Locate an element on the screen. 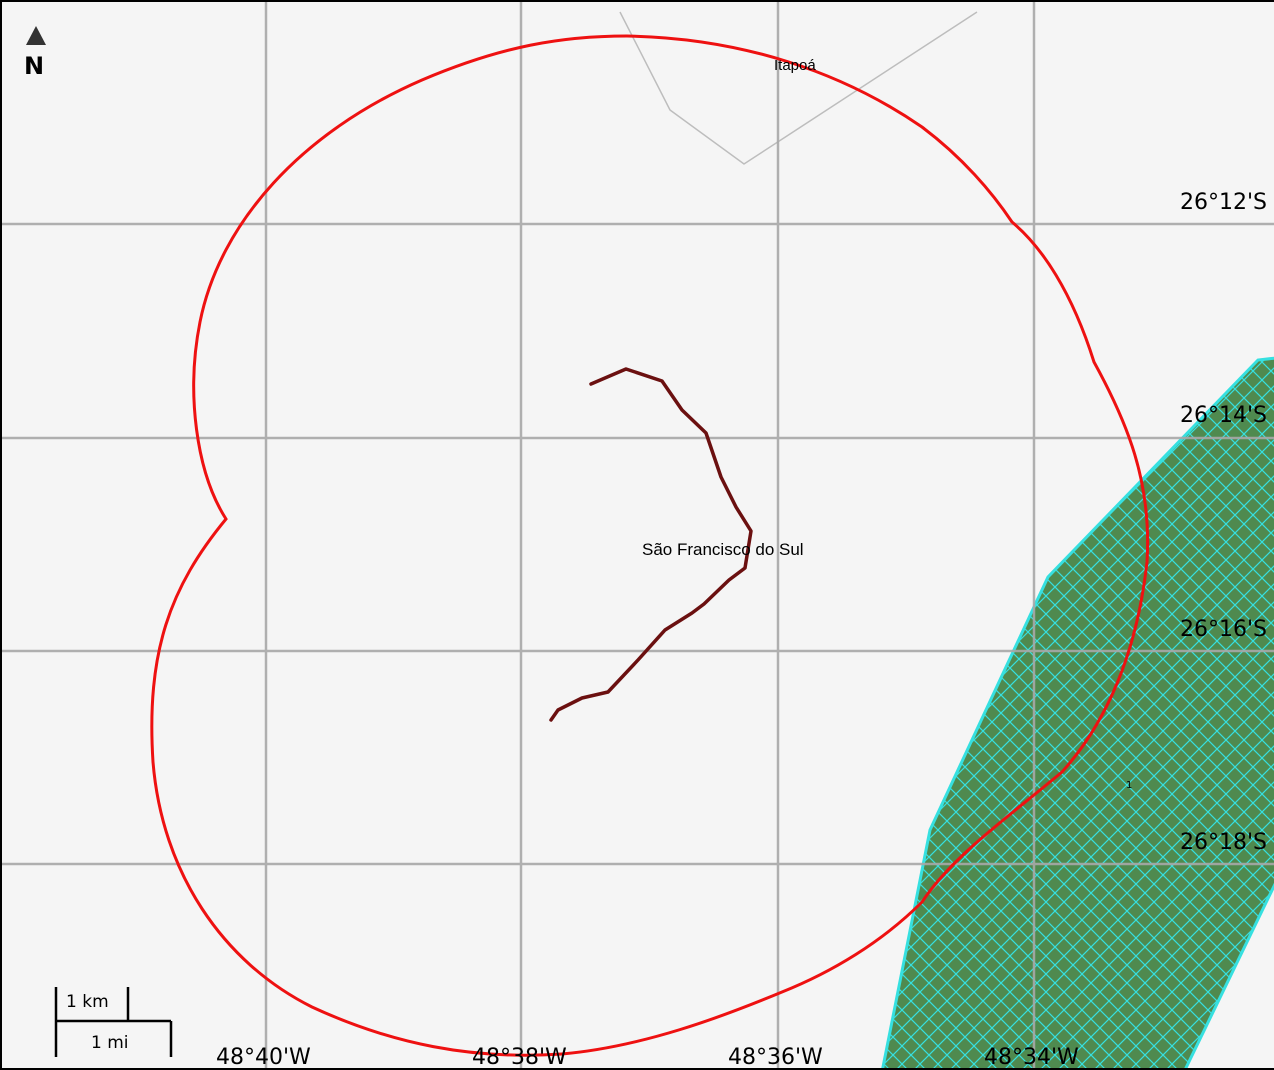 The width and height of the screenshot is (1274, 1070). longitude-label-48-40: 48°40'W is located at coordinates (263, 1057).